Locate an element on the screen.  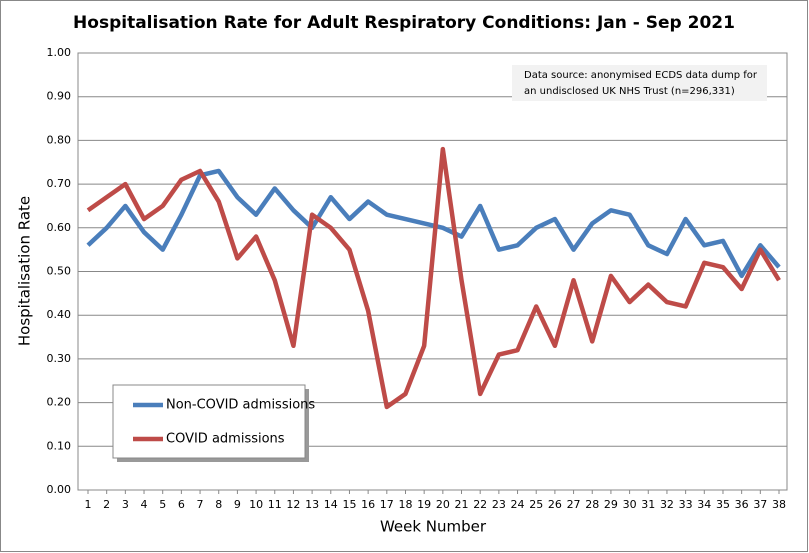
x-tick-label: 34 is located at coordinates (704, 504).